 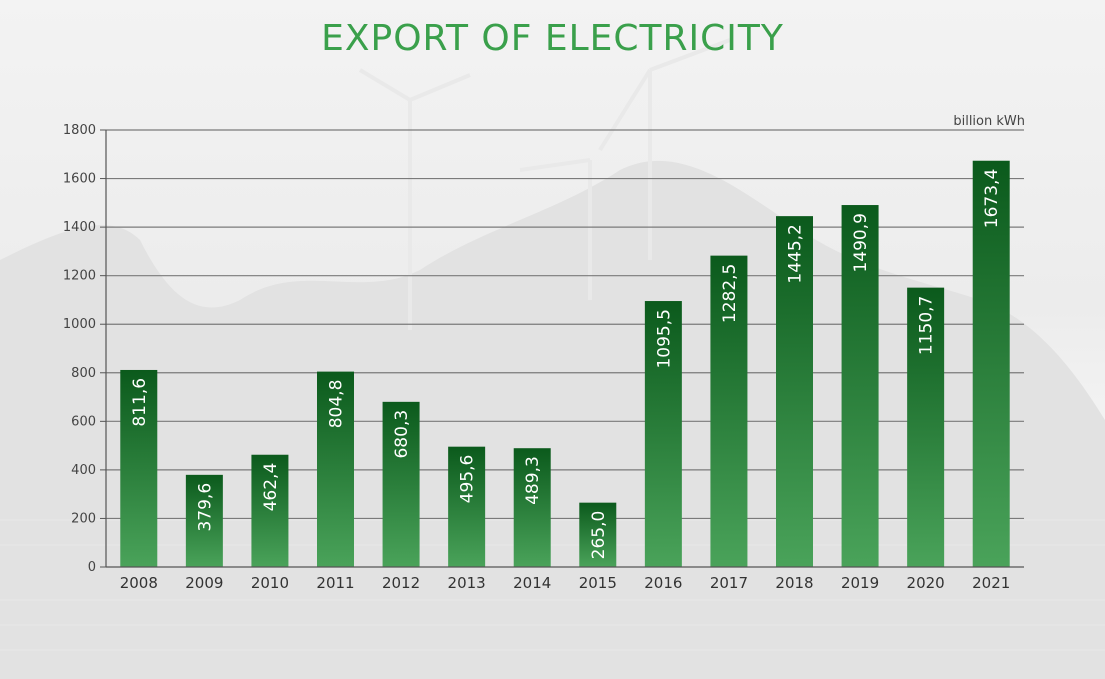 I want to click on bar-2012, so click(x=401, y=484).